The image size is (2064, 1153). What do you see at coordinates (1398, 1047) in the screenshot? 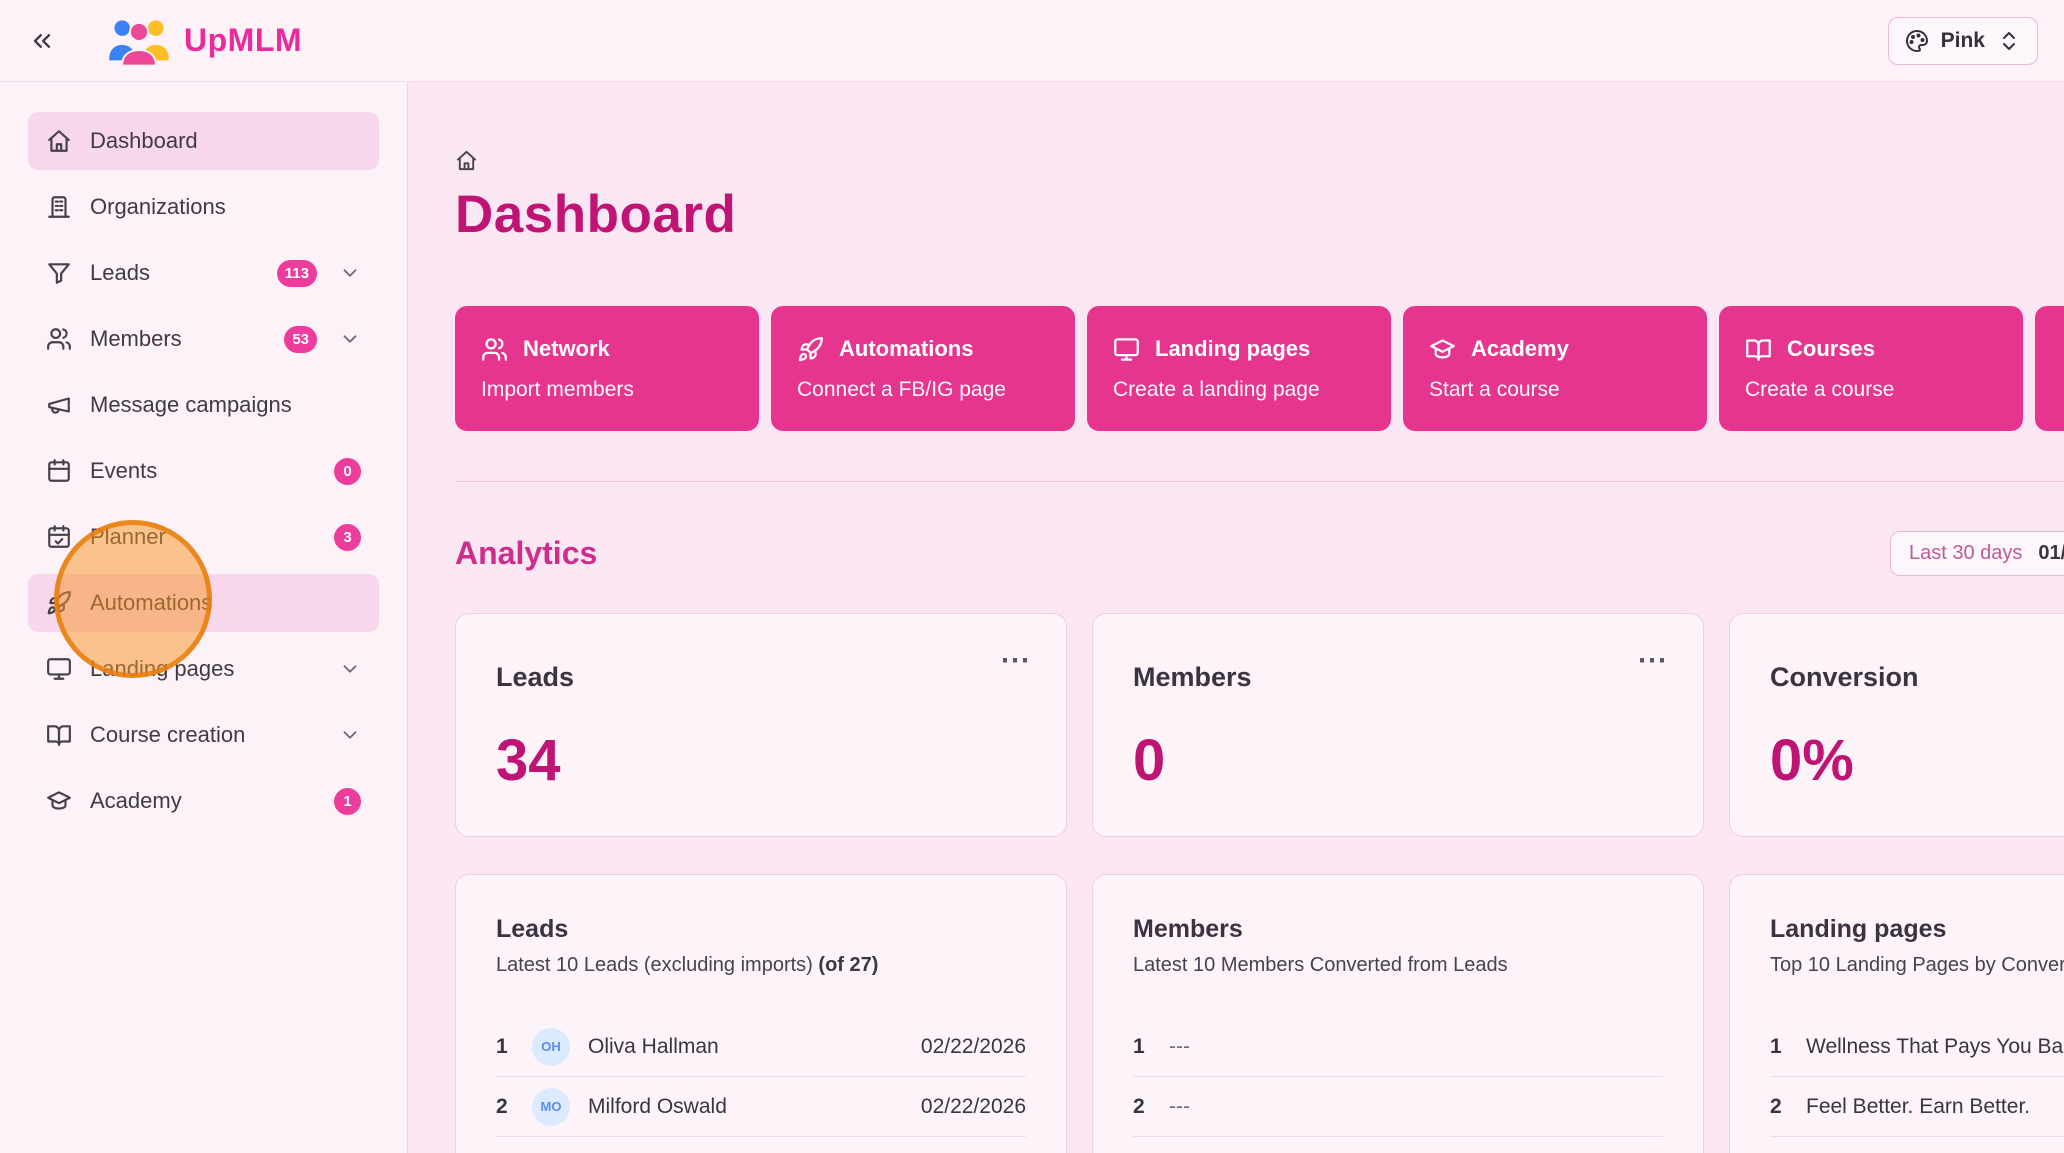
I see `list-item: 1 ---` at bounding box center [1398, 1047].